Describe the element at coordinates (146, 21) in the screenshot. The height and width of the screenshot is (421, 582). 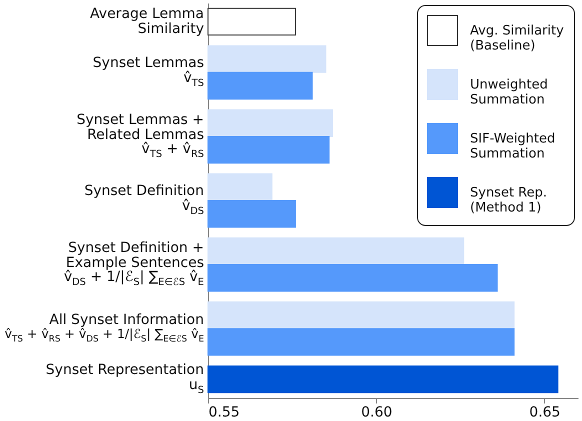
I see `y-tick-label: Average Lemma Similarity` at that location.